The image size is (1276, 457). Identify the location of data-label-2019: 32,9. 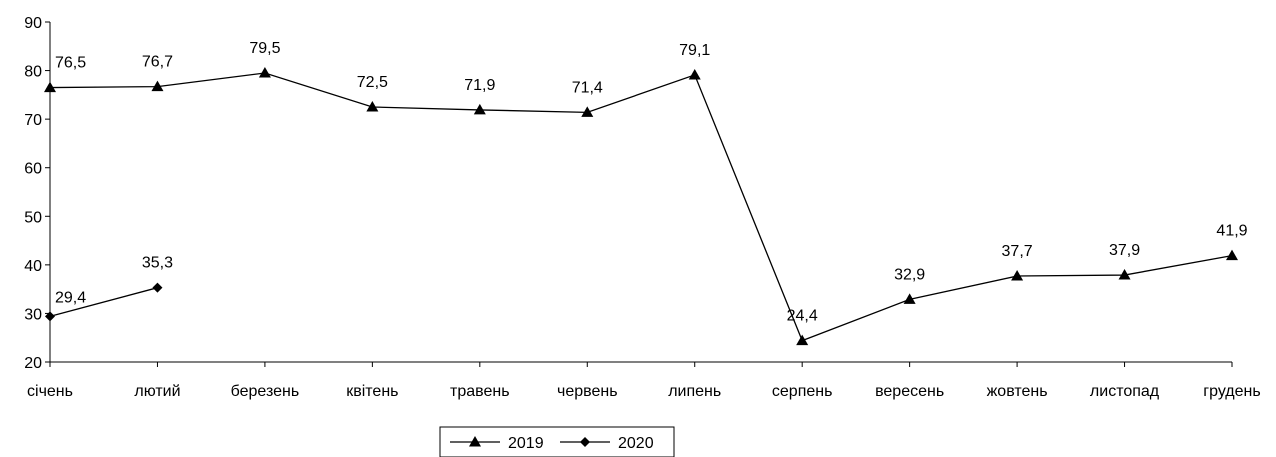
(909, 274).